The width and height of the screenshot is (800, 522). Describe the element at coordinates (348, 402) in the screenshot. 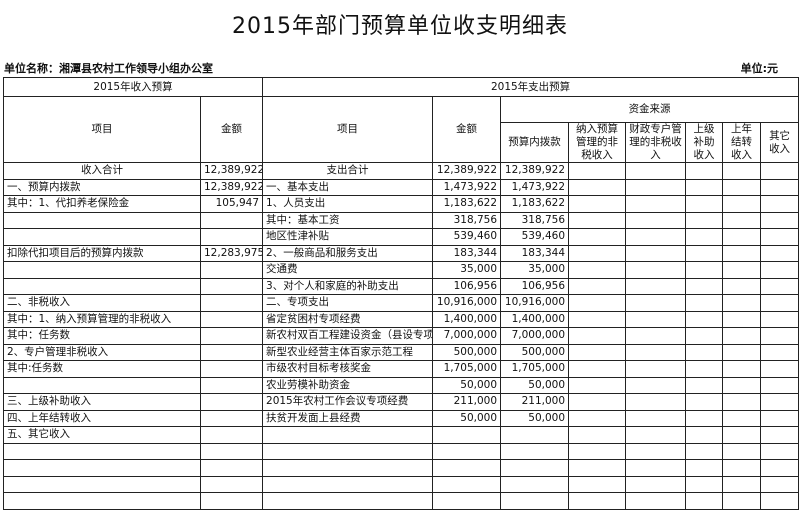

I see `cell: 2015年农村工作会议专项经费` at that location.